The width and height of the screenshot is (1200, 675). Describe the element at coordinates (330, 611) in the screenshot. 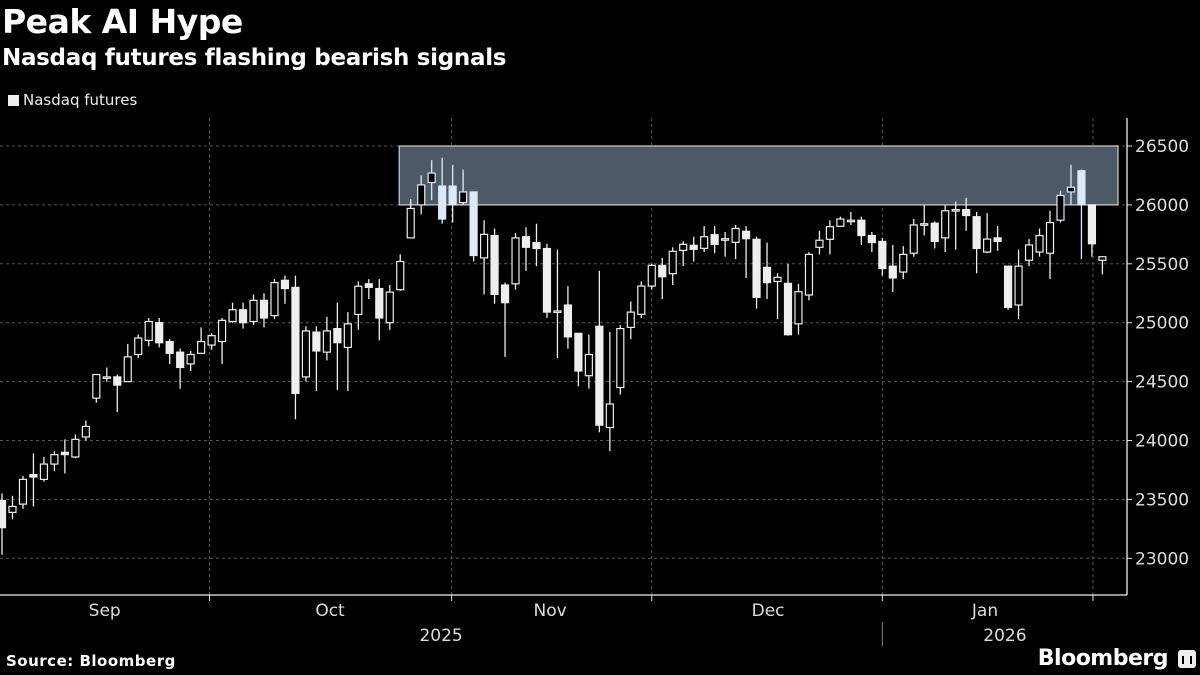

I see `month-label: Oct` at that location.